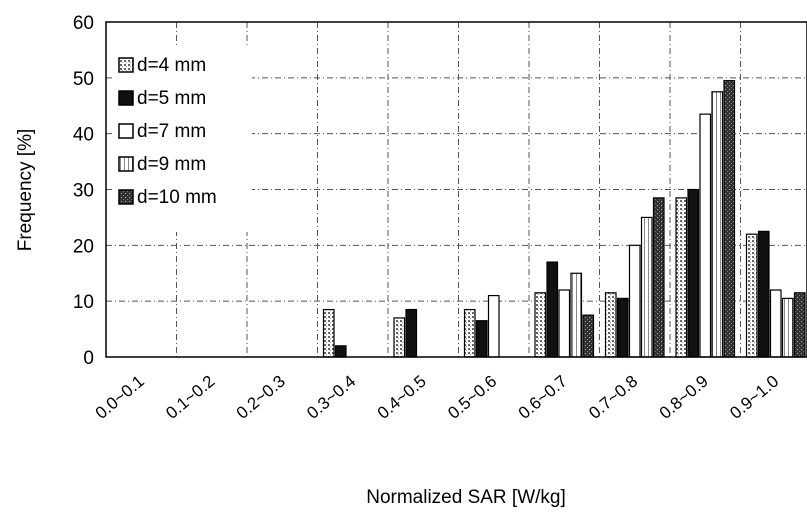  I want to click on x-tick-label: 0.6~0.7, so click(543, 397).